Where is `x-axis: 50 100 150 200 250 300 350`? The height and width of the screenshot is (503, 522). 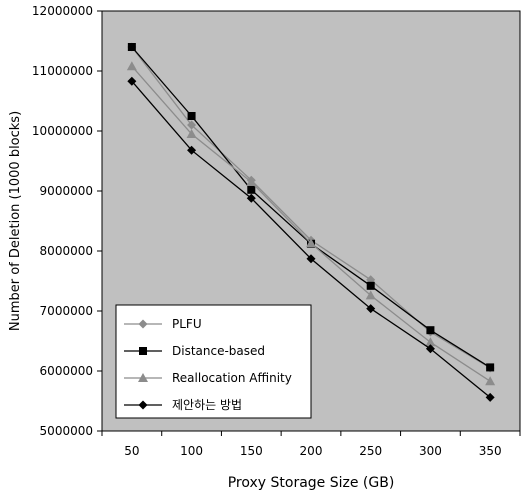
x-axis: 50 100 150 200 250 300 350 is located at coordinates (311, 444).